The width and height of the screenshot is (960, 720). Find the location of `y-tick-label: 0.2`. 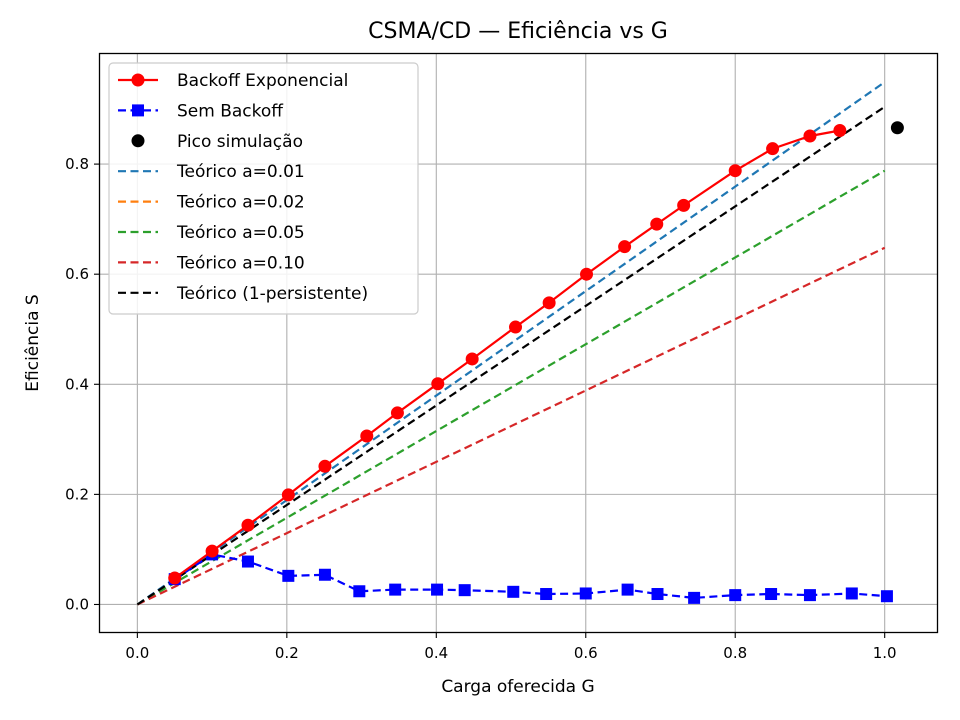

y-tick-label: 0.2 is located at coordinates (77, 494).